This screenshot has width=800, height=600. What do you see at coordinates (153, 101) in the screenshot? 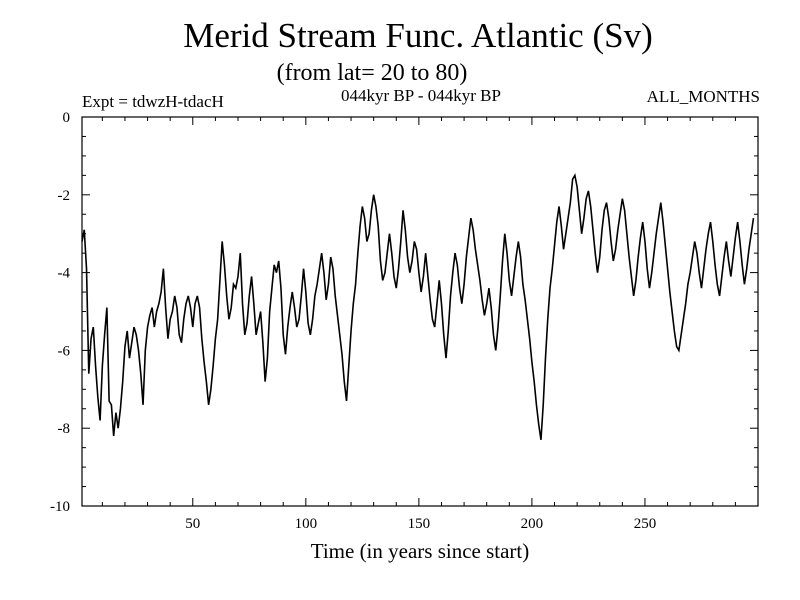
I see `experiment-label: Expt = tdwzH-tdacH` at bounding box center [153, 101].